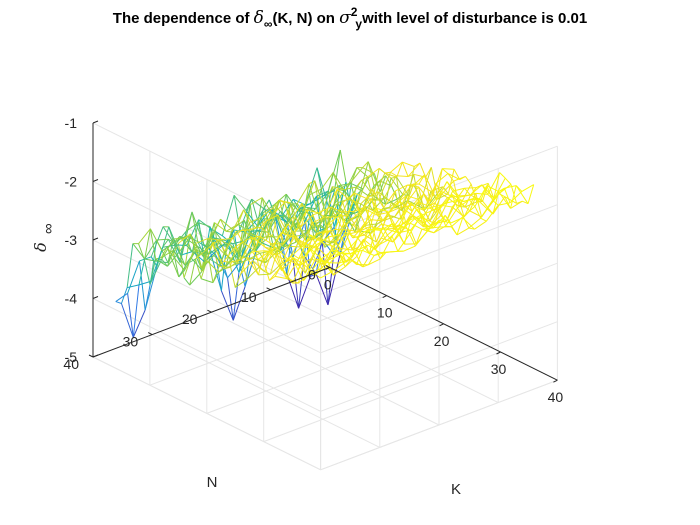  What do you see at coordinates (258, 18) in the screenshot?
I see `title-delta: δ` at bounding box center [258, 18].